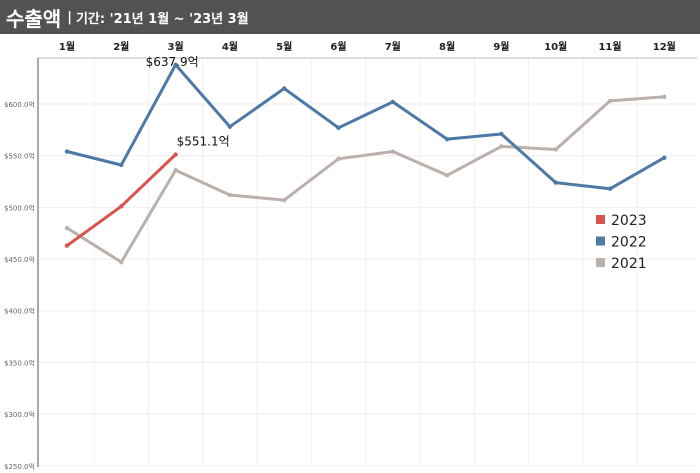 The width and height of the screenshot is (700, 473). Describe the element at coordinates (350, 17) in the screenshot. I see `title-bar: 수출액 | 기간: '21년 1월 ~ '23년 3월` at that location.